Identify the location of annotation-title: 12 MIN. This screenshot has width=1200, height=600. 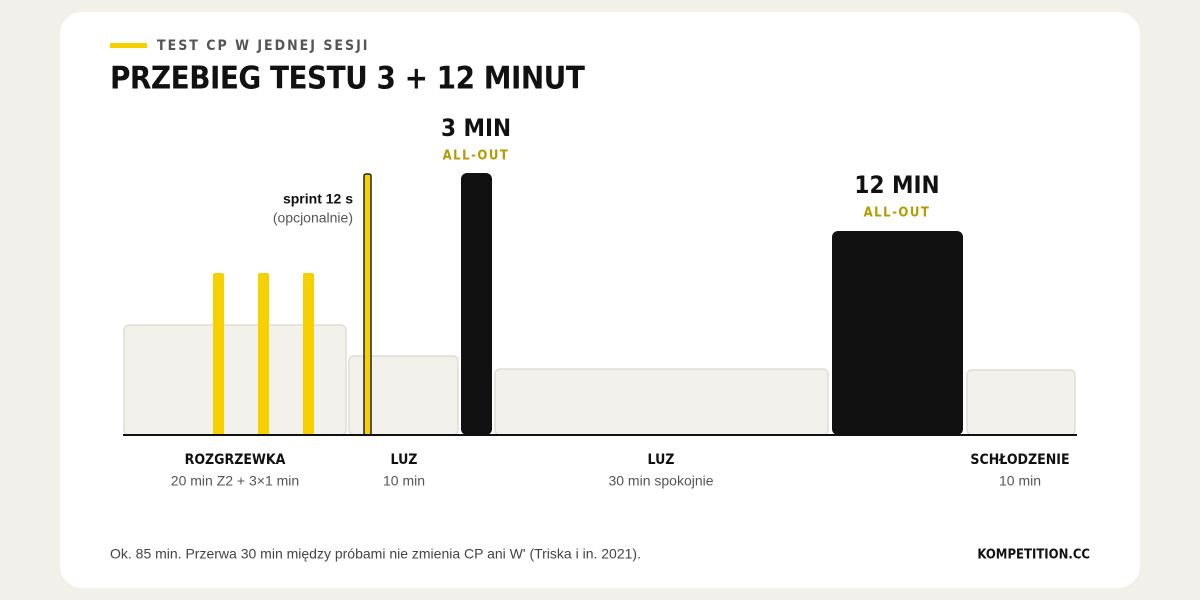
(896, 185).